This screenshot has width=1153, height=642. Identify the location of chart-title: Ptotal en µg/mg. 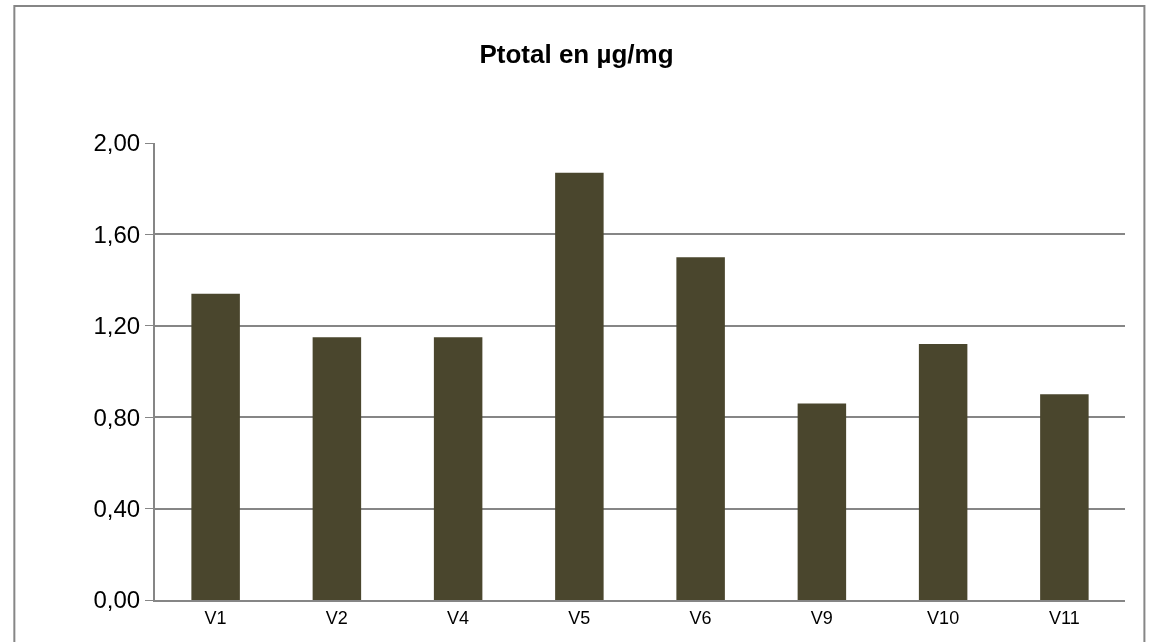
(576, 54).